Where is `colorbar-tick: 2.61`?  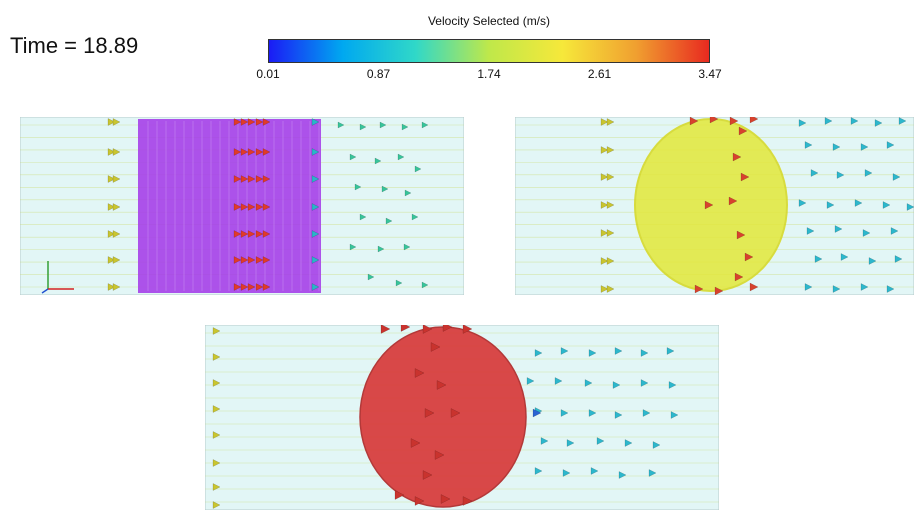 colorbar-tick: 2.61 is located at coordinates (599, 74).